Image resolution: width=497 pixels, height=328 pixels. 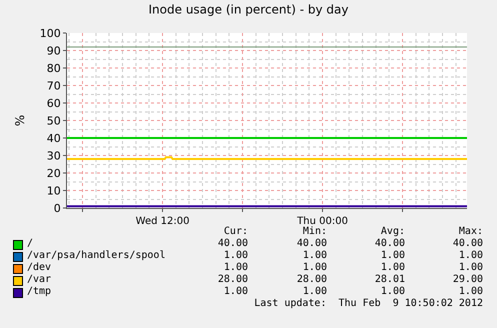 I want to click on legend-label: /var/psa/handlers/spool, so click(x=96, y=256).